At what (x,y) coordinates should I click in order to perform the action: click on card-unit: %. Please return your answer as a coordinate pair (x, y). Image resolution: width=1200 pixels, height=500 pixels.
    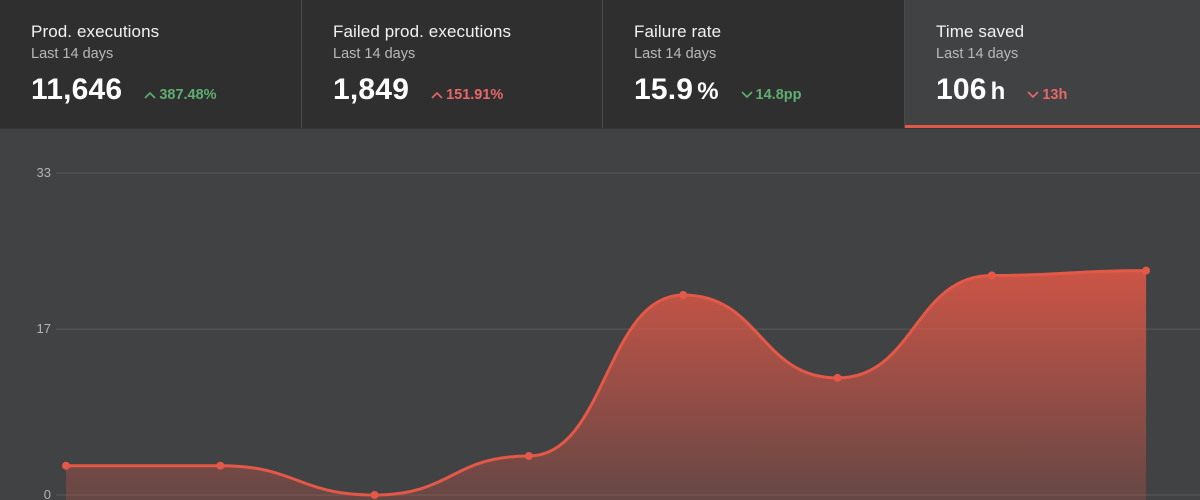
    Looking at the image, I should click on (708, 91).